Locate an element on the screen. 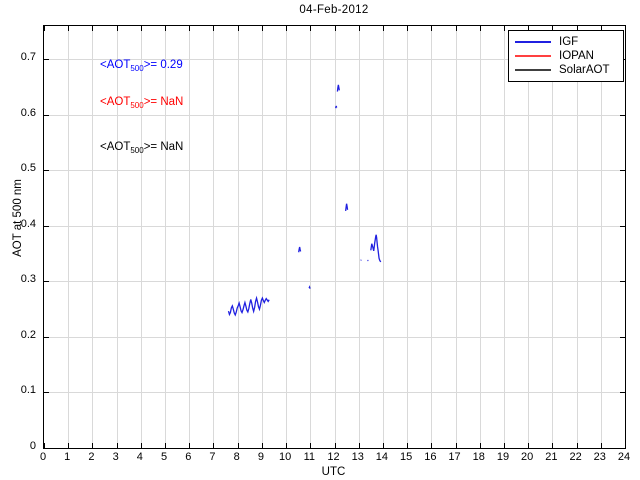 This screenshot has height=480, width=640. x-tick-label: 19 is located at coordinates (503, 457).